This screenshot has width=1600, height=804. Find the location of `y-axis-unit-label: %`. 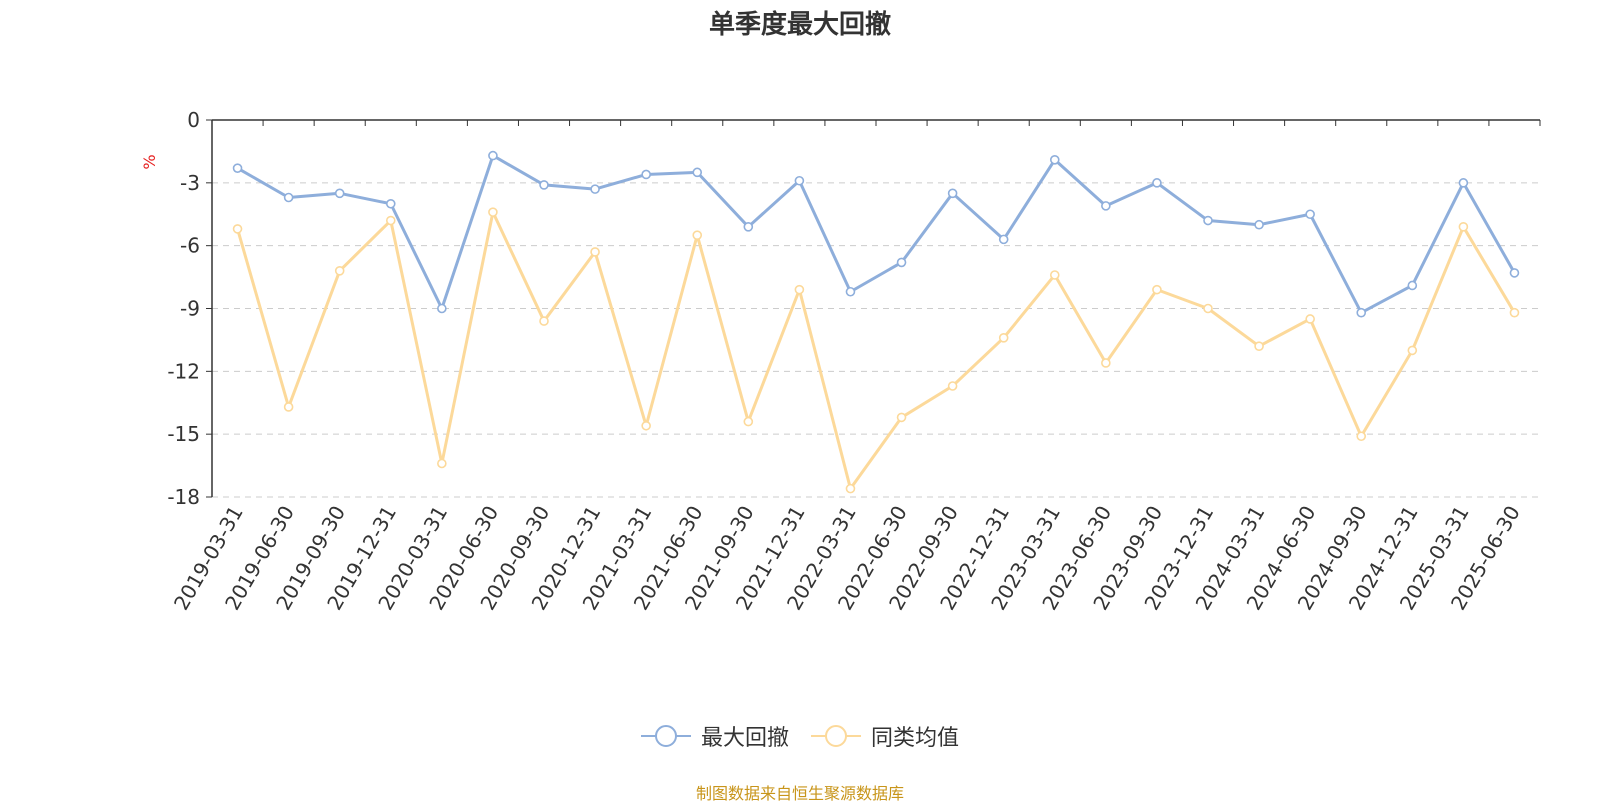

y-axis-unit-label: % is located at coordinates (149, 161).